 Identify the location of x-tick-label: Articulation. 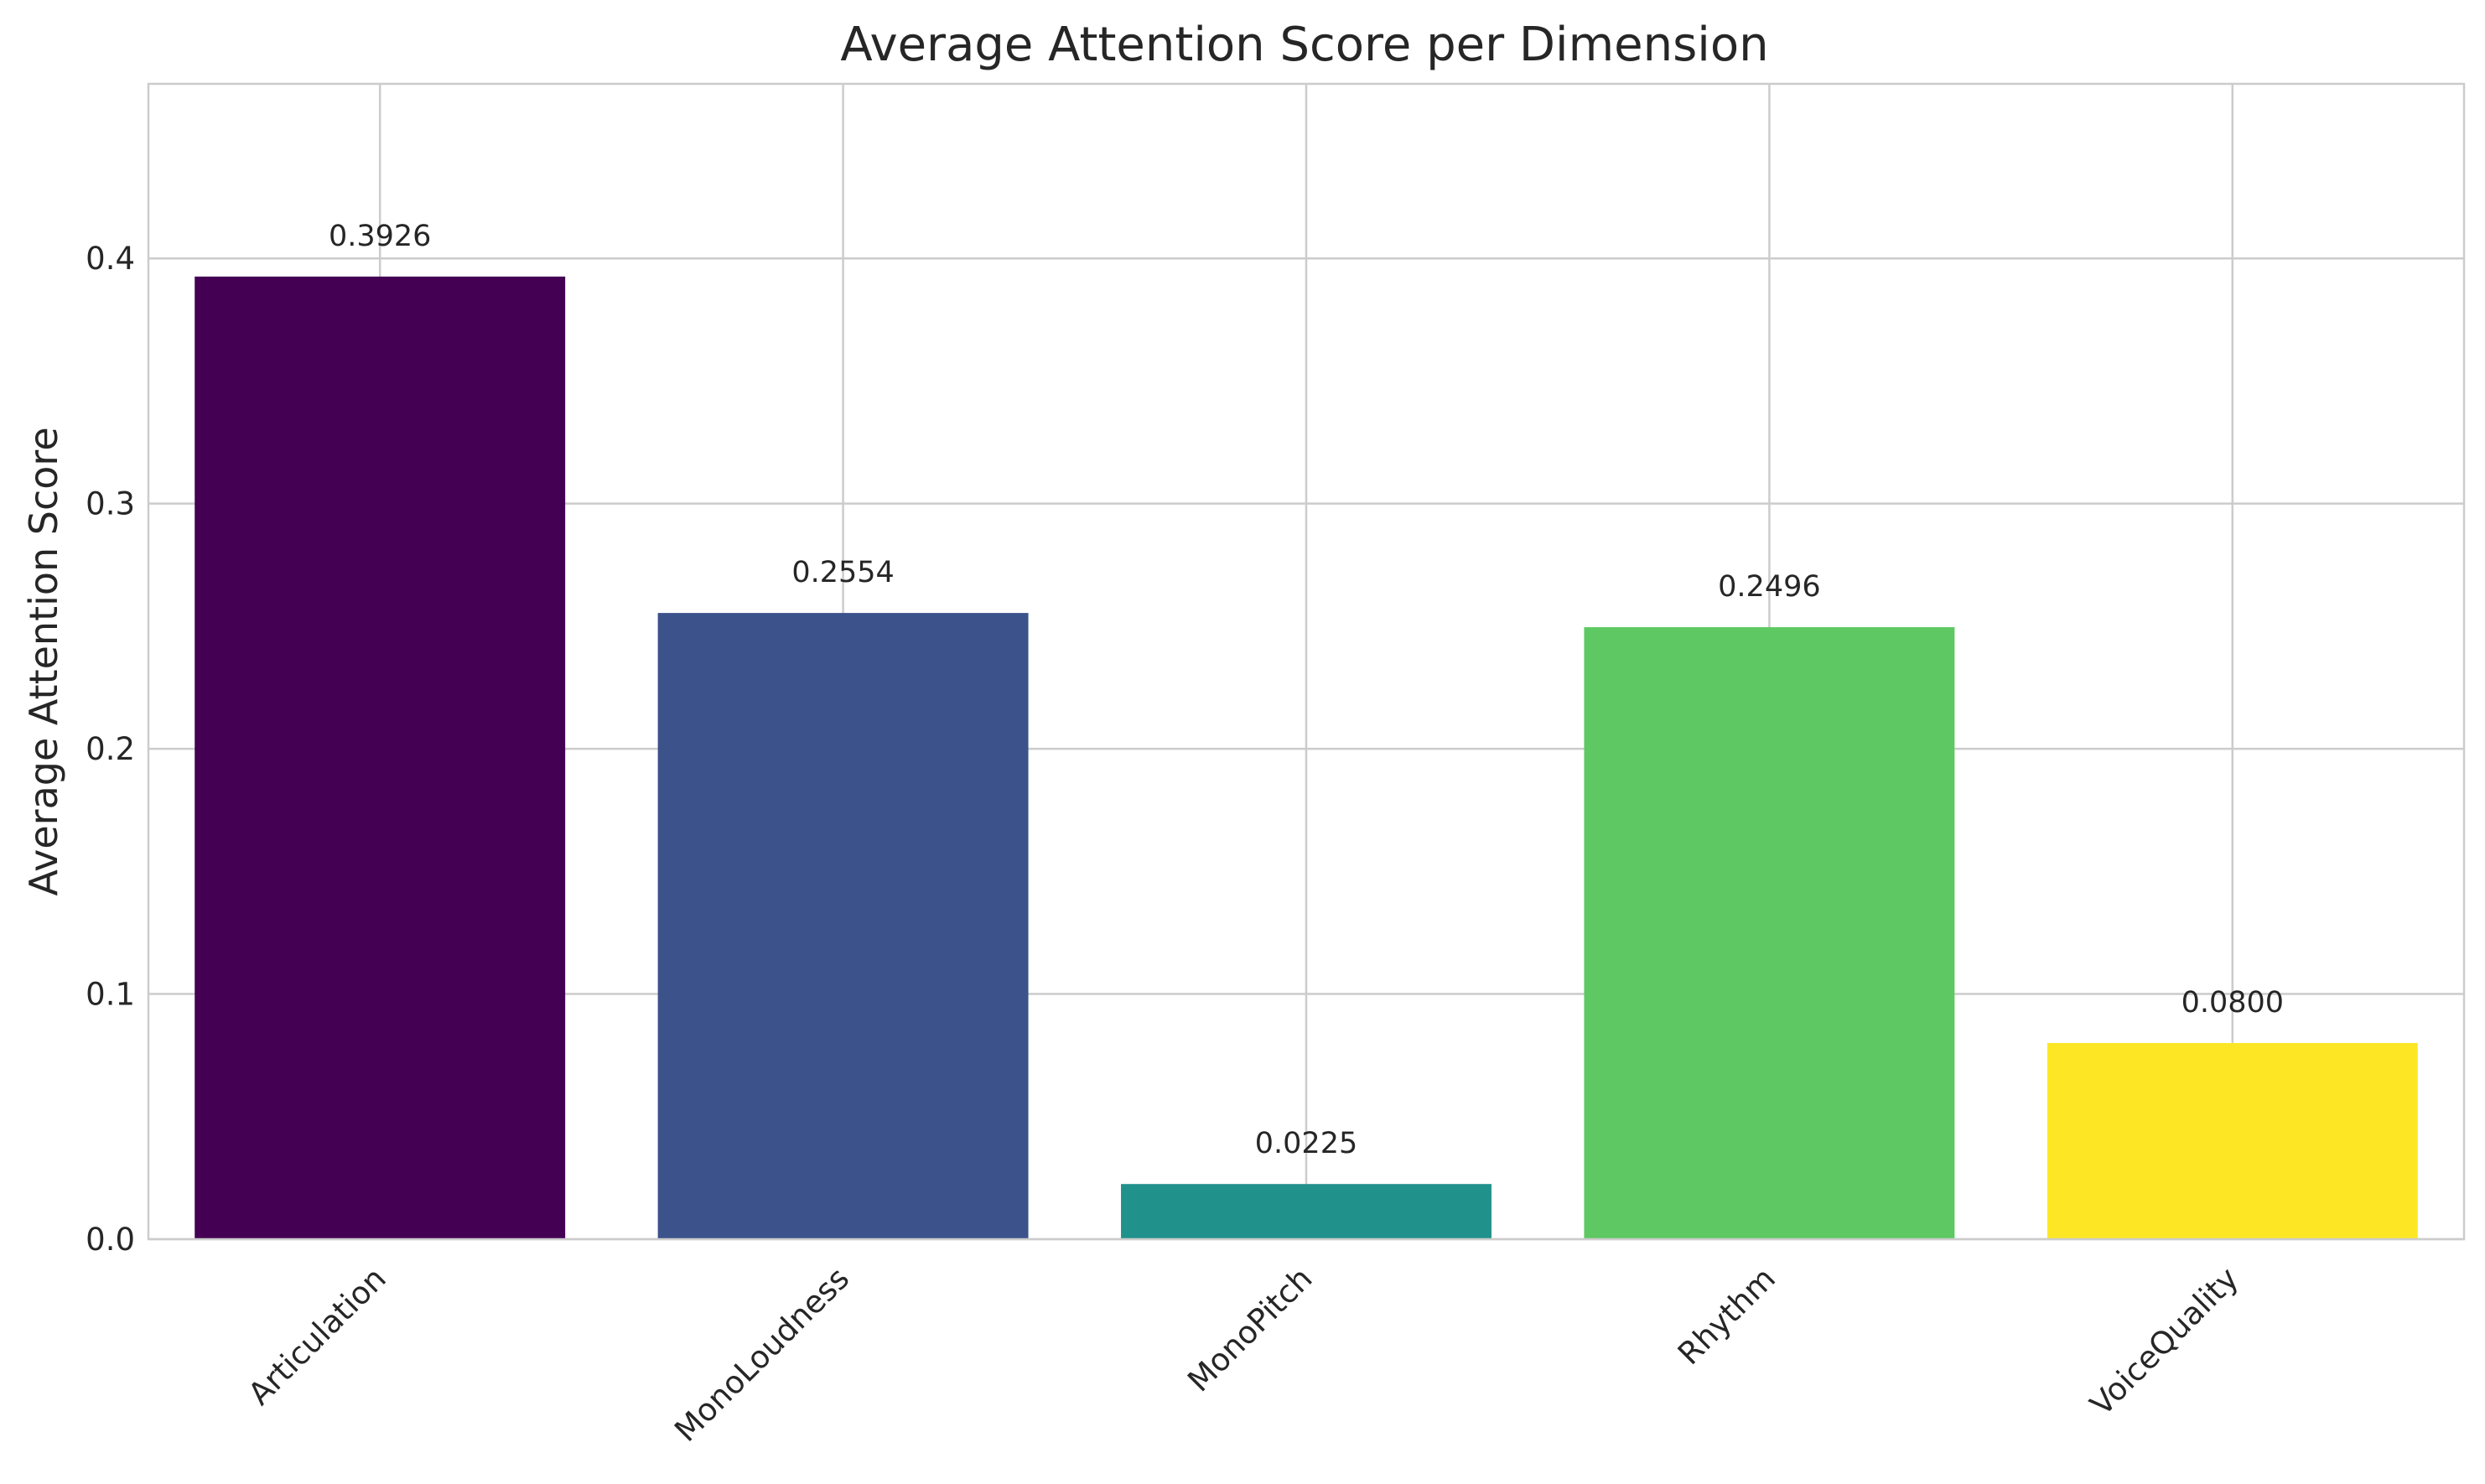
(317, 1336).